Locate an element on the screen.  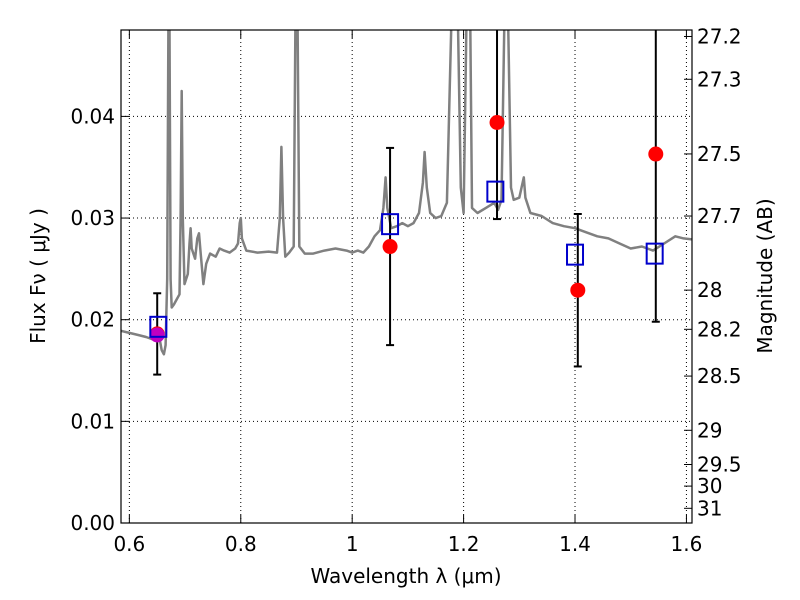
magnitude-axis-label: Magnitude (AB) is located at coordinates (765, 275).